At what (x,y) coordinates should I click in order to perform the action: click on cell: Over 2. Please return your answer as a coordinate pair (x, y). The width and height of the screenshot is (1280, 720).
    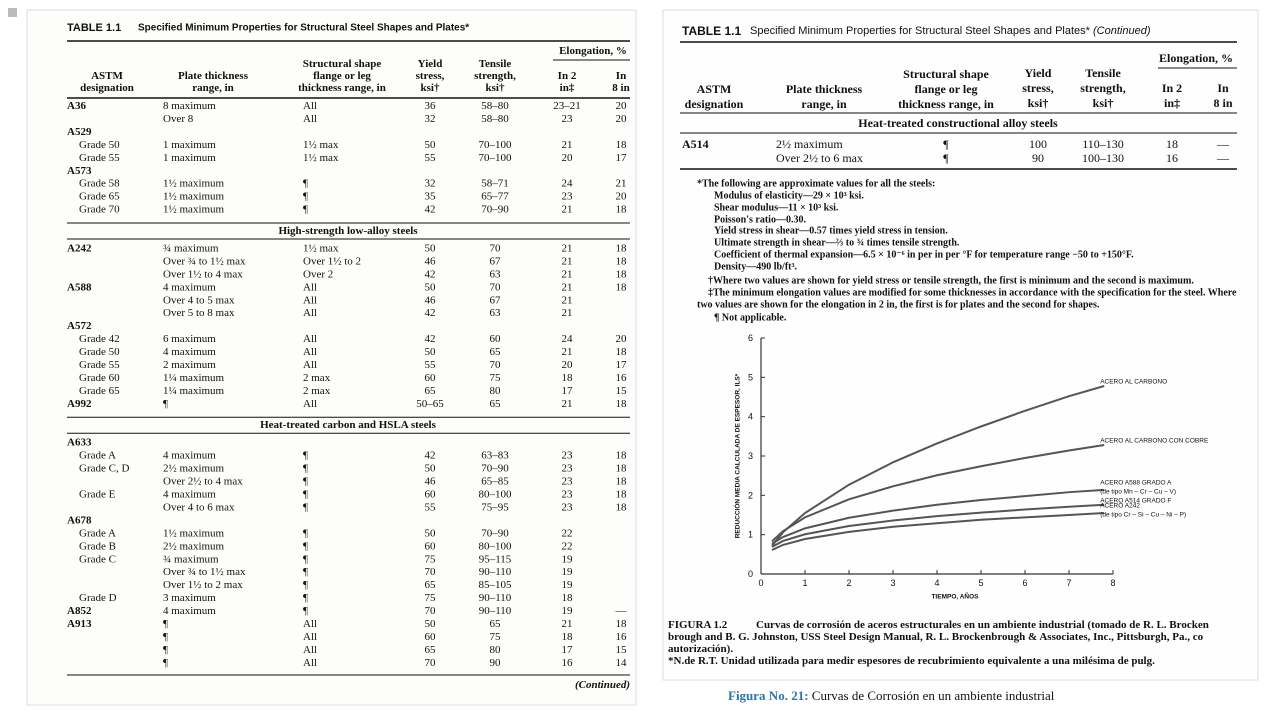
    Looking at the image, I should click on (318, 274).